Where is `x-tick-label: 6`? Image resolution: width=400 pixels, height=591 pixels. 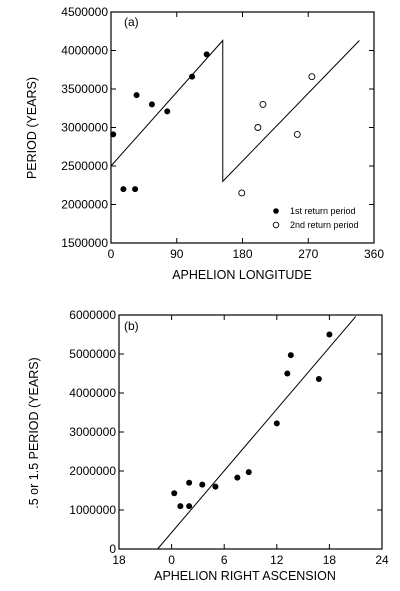
x-tick-label: 6 is located at coordinates (224, 560).